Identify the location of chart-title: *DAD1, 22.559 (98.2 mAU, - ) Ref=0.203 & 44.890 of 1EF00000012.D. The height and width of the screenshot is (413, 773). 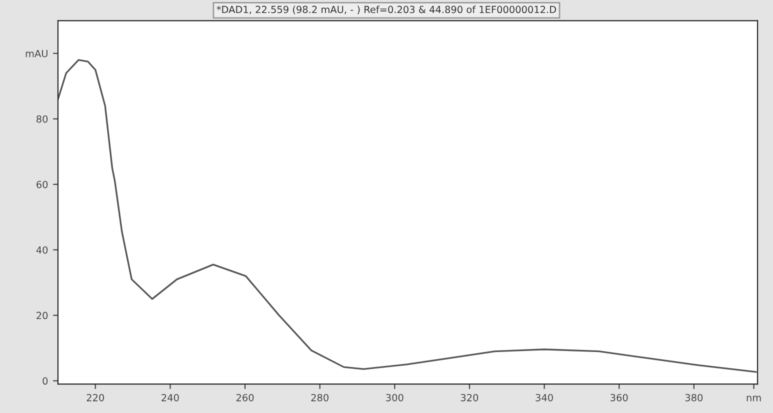
(386, 10).